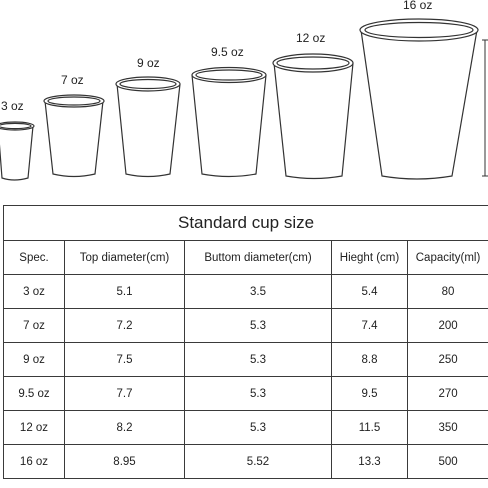 This screenshot has height=488, width=488. Describe the element at coordinates (34, 257) in the screenshot. I see `header-spec: Spec.` at that location.